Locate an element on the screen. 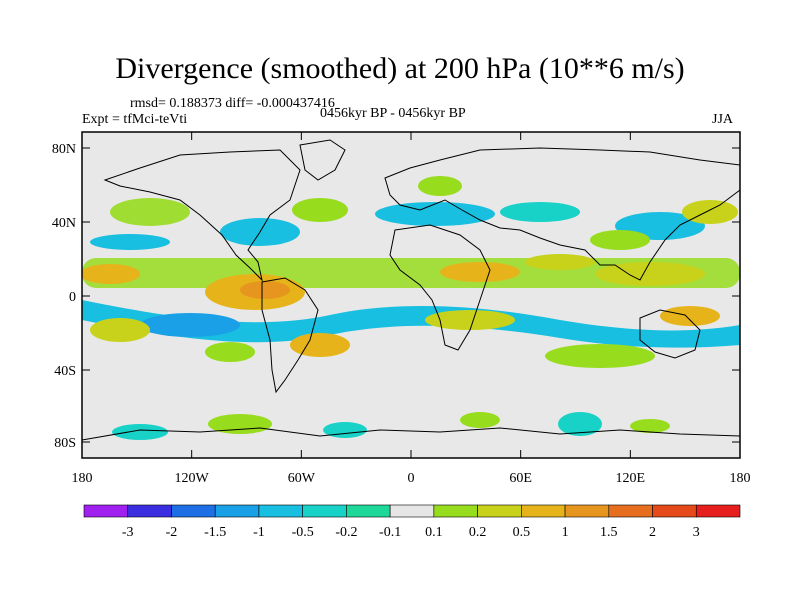 Image resolution: width=800 pixels, height=600 pixels. lat-tick-label: 80N is located at coordinates (64, 149).